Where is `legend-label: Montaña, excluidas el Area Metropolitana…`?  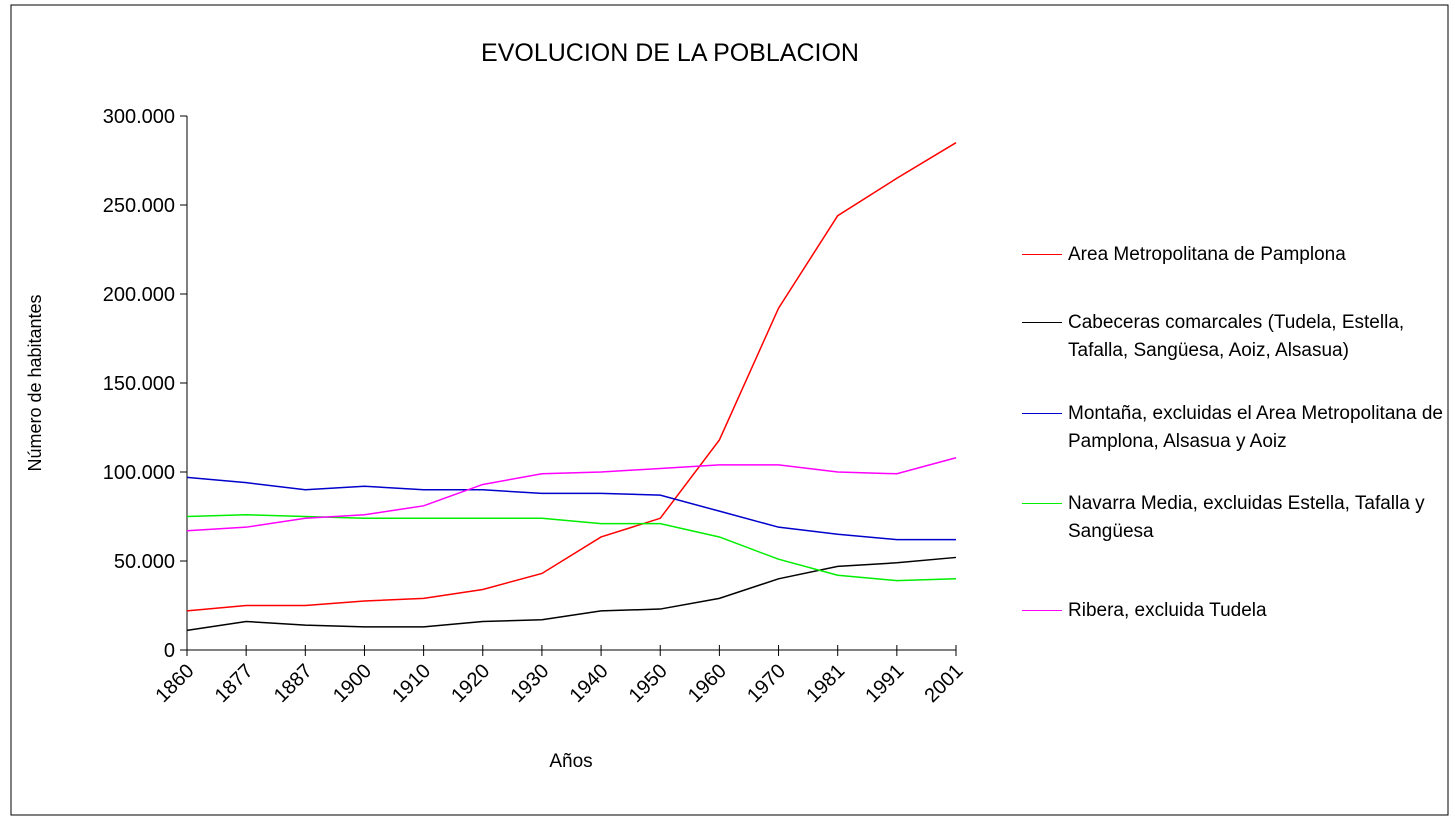
legend-label: Montaña, excluidas el Area Metropolitana… is located at coordinates (1255, 427).